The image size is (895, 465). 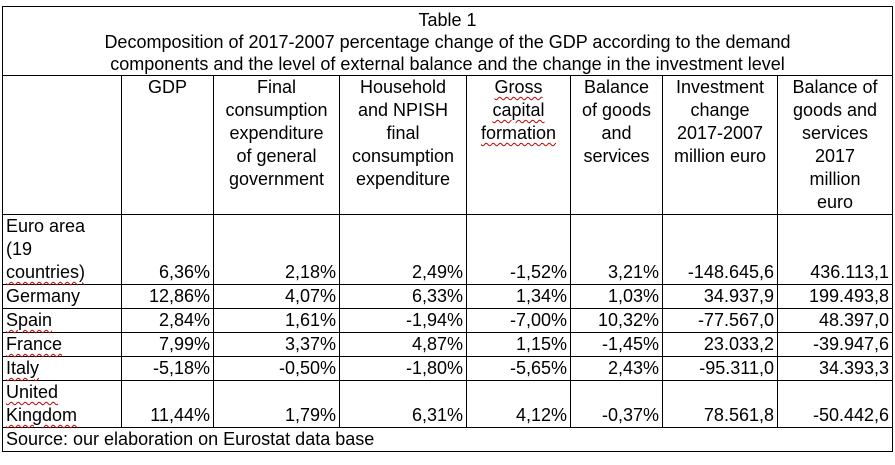 I want to click on cell-final-consumption-government: 1,61%, so click(x=276, y=320).